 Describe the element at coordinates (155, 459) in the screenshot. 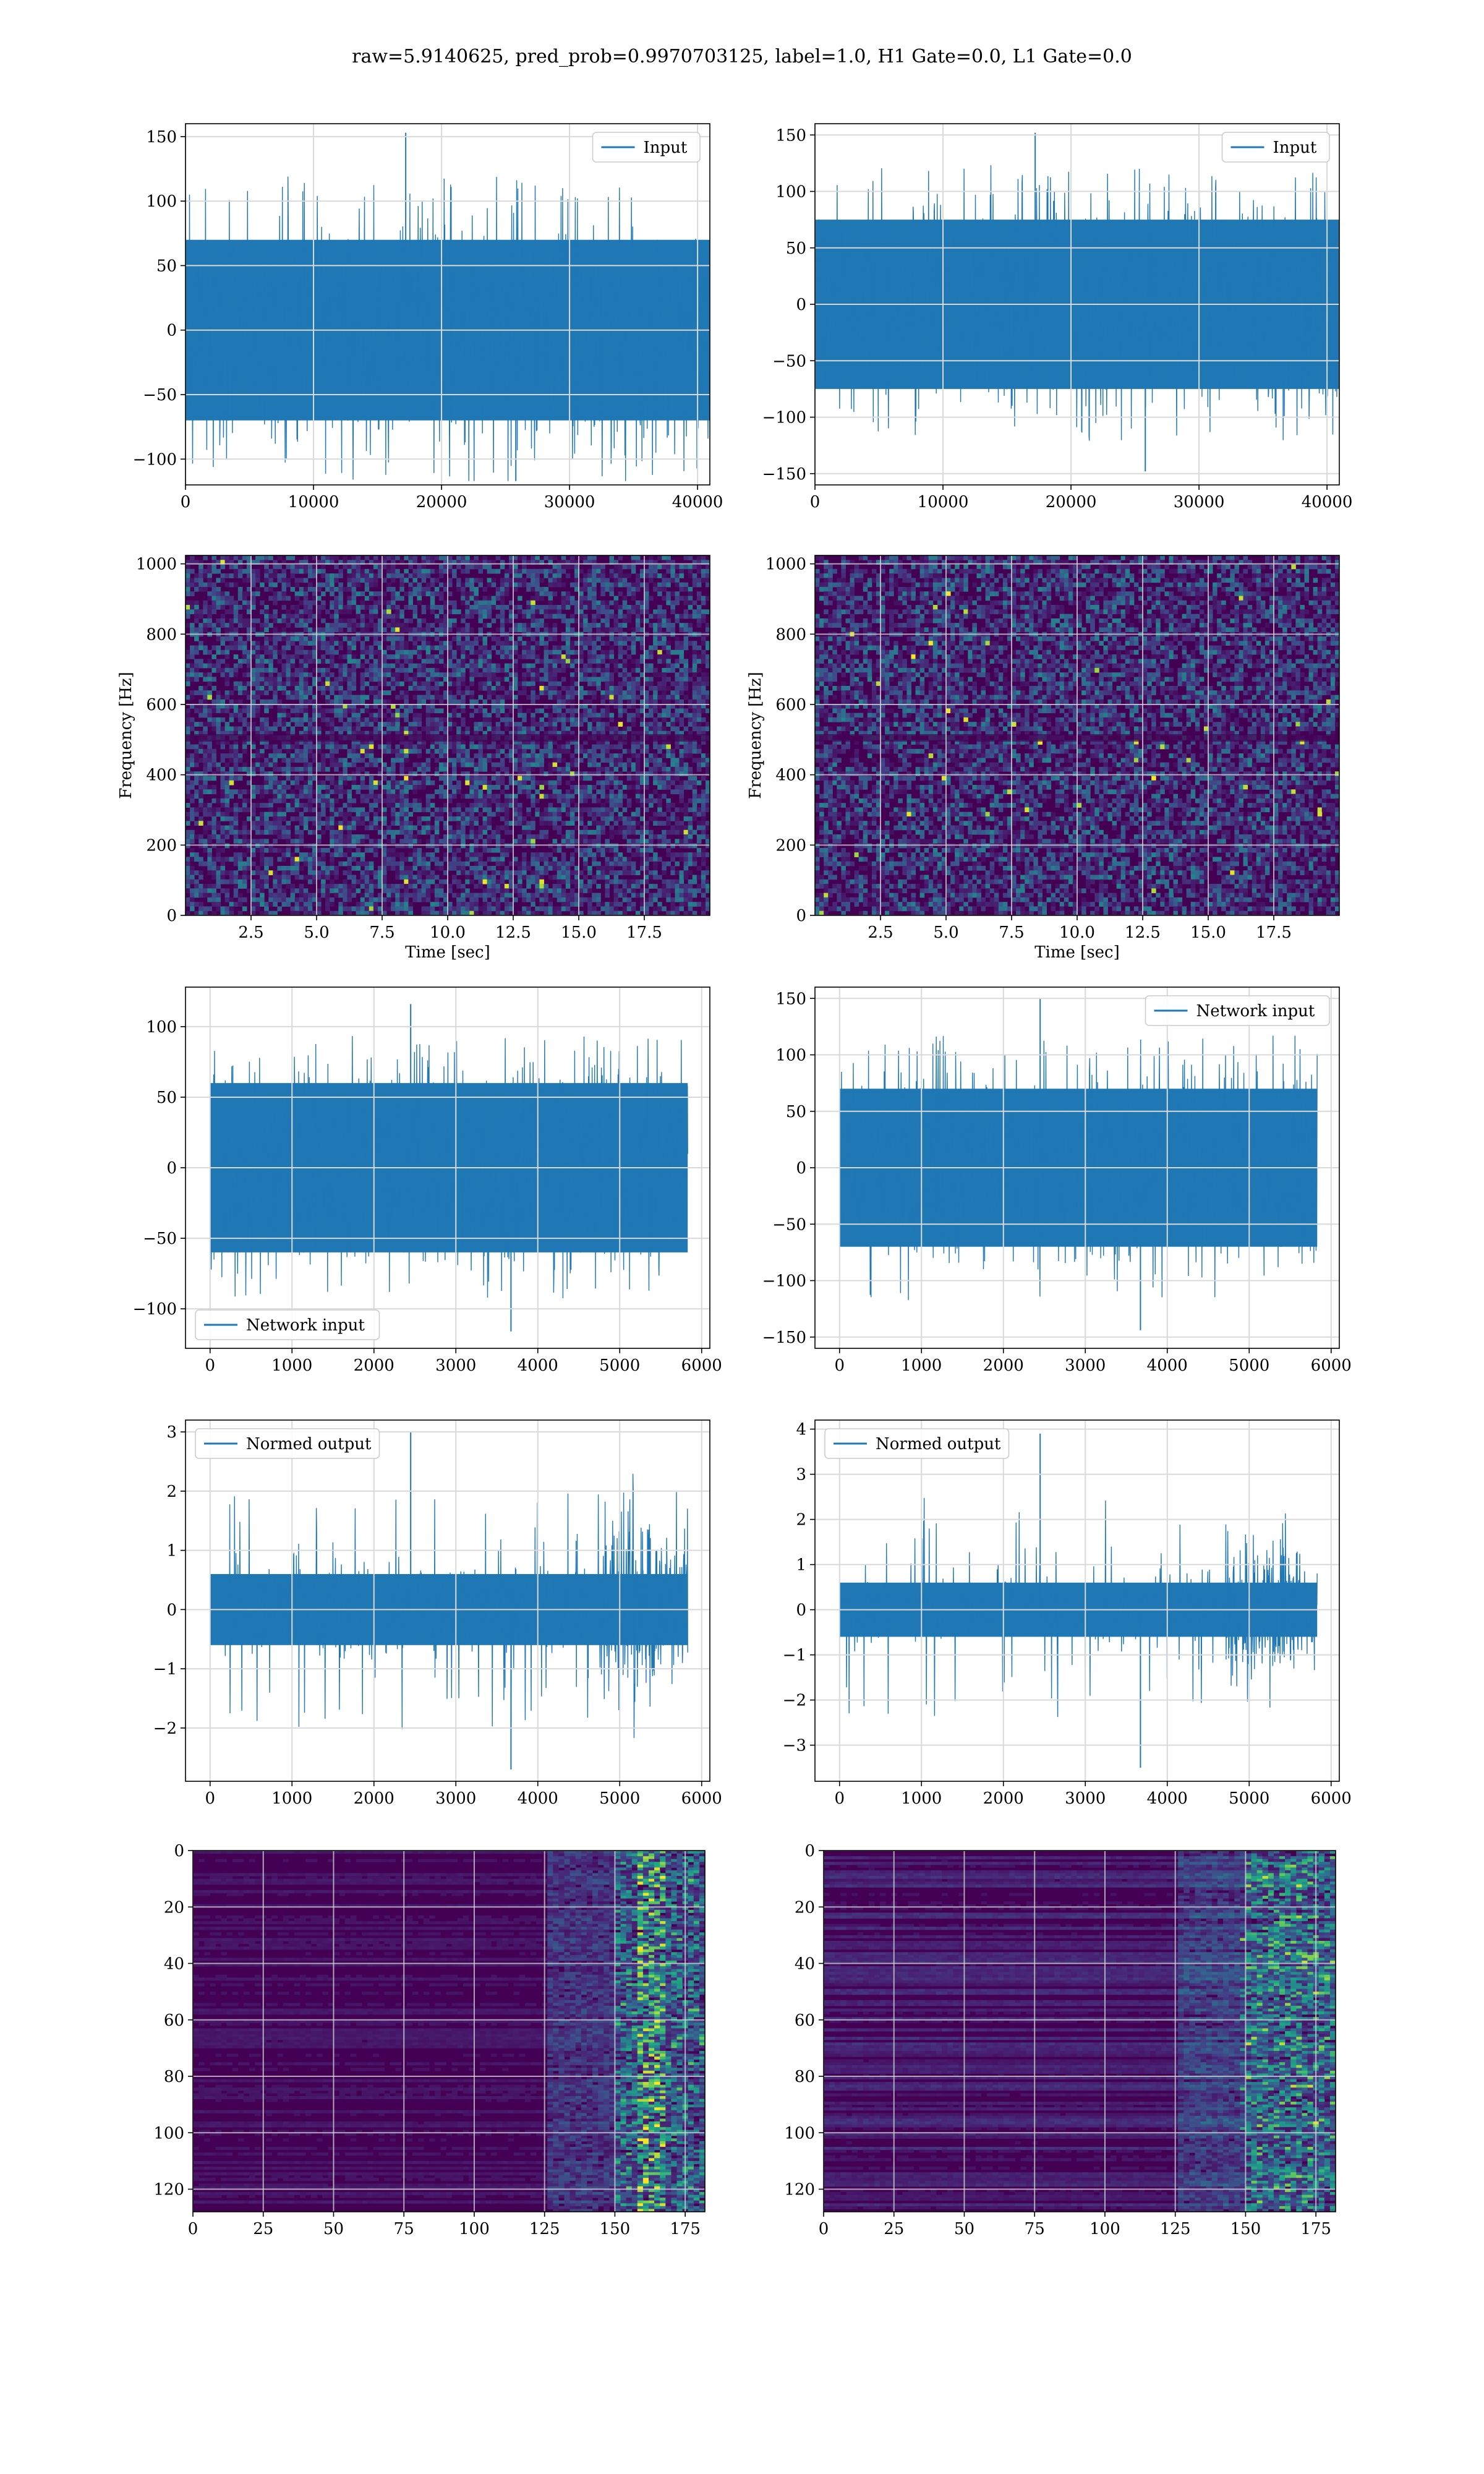

I see `input-h1-ytick-label: −100` at that location.